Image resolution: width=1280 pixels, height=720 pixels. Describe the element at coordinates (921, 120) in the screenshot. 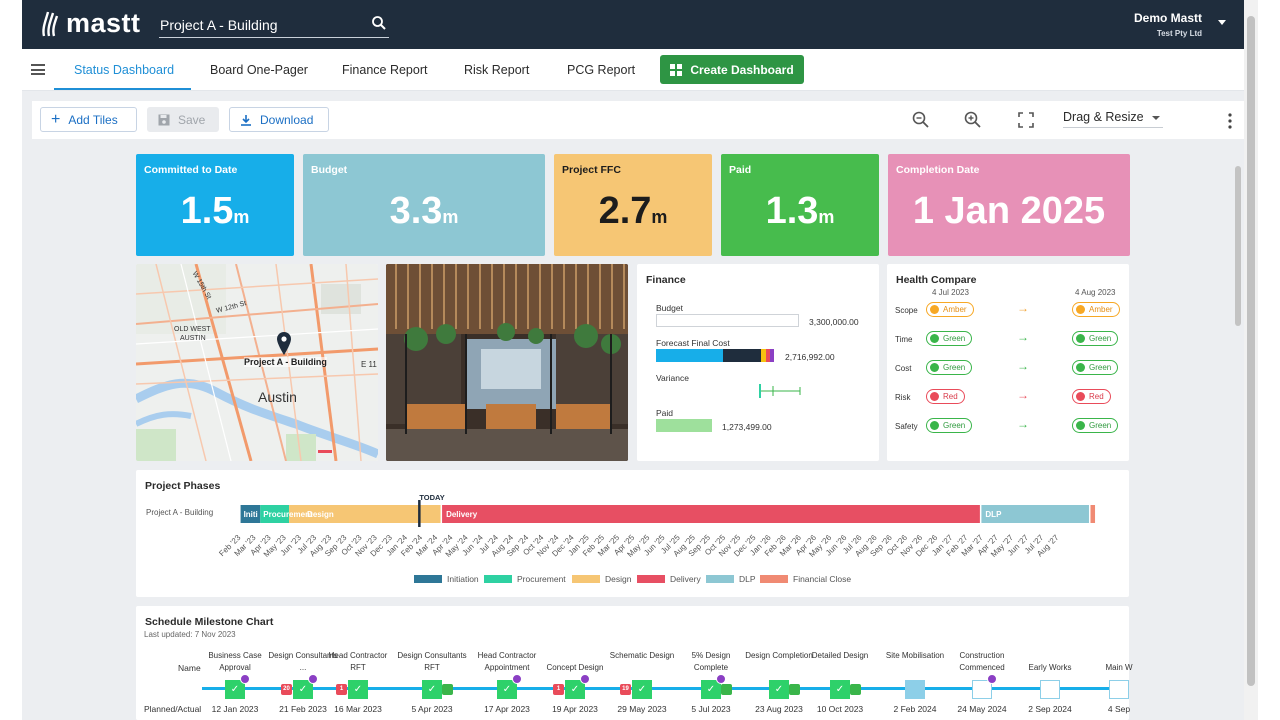

I see `zoom-out-icon` at that location.